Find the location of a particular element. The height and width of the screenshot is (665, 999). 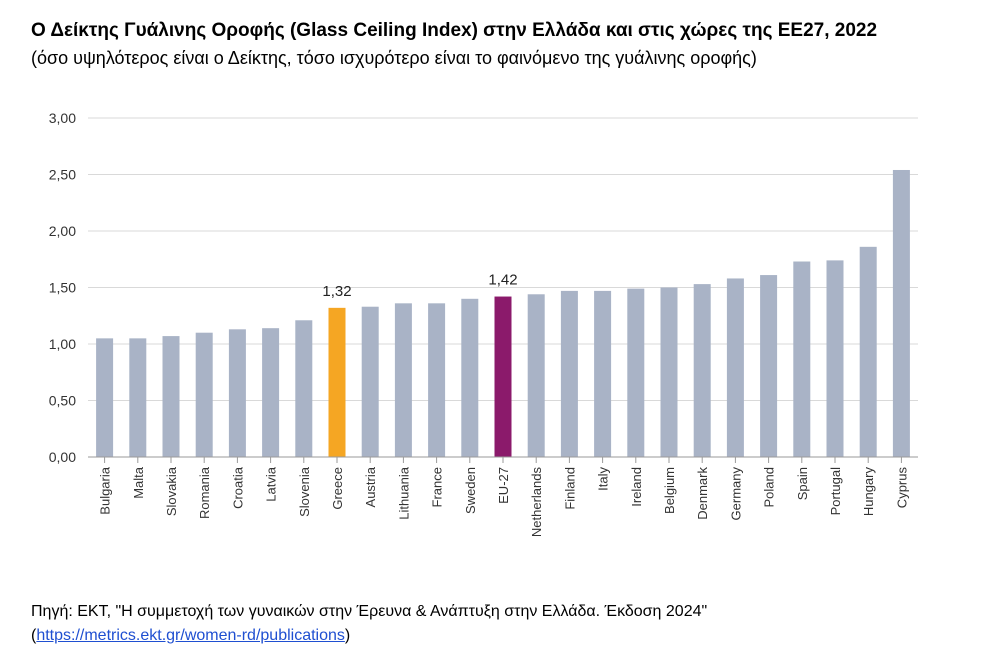

x-tick-label: Germany is located at coordinates (735, 494).